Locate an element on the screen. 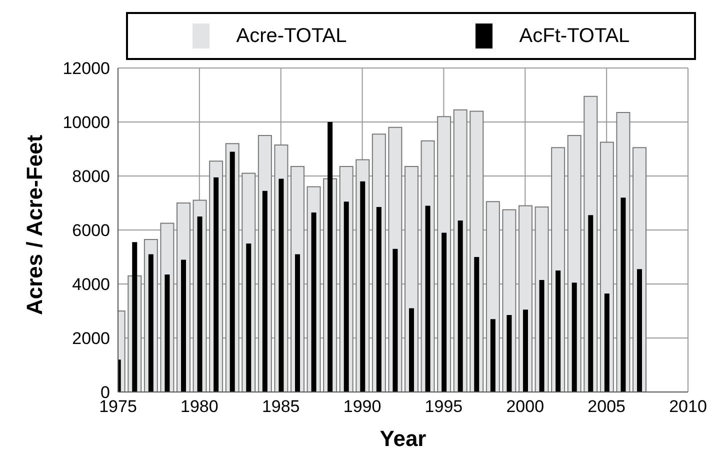 This screenshot has height=456, width=722. y-tick-label: 12000 is located at coordinates (86, 68).